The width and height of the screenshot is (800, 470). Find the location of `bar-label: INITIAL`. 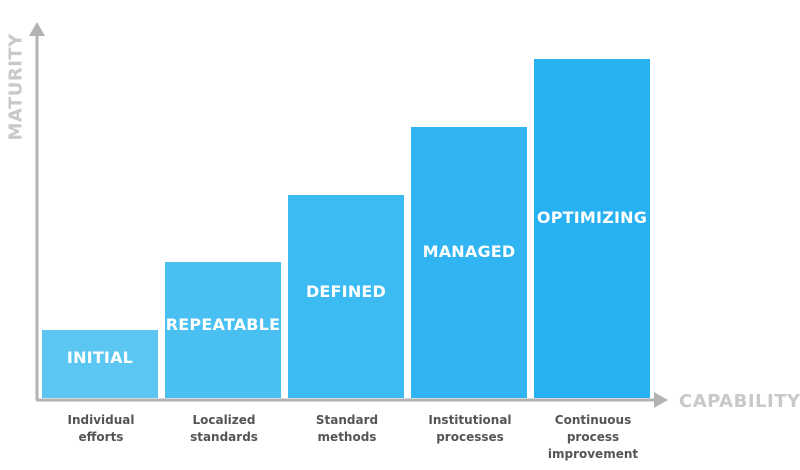

bar-label: INITIAL is located at coordinates (100, 357).